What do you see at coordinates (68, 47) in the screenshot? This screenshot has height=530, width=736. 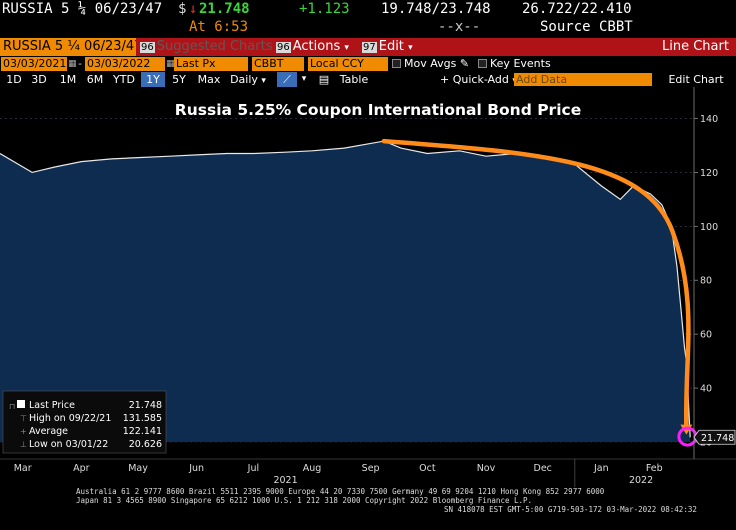 I see `security-field: RUSSIA 5 ¼ 06/23/47` at bounding box center [68, 47].